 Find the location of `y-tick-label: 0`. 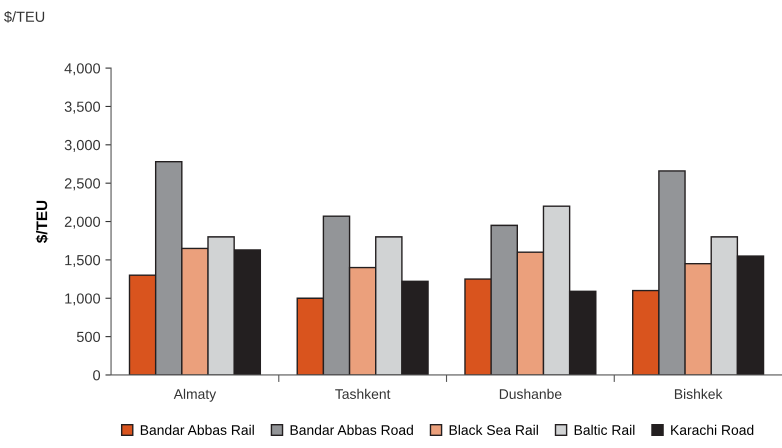

y-tick-label: 0 is located at coordinates (96, 375).